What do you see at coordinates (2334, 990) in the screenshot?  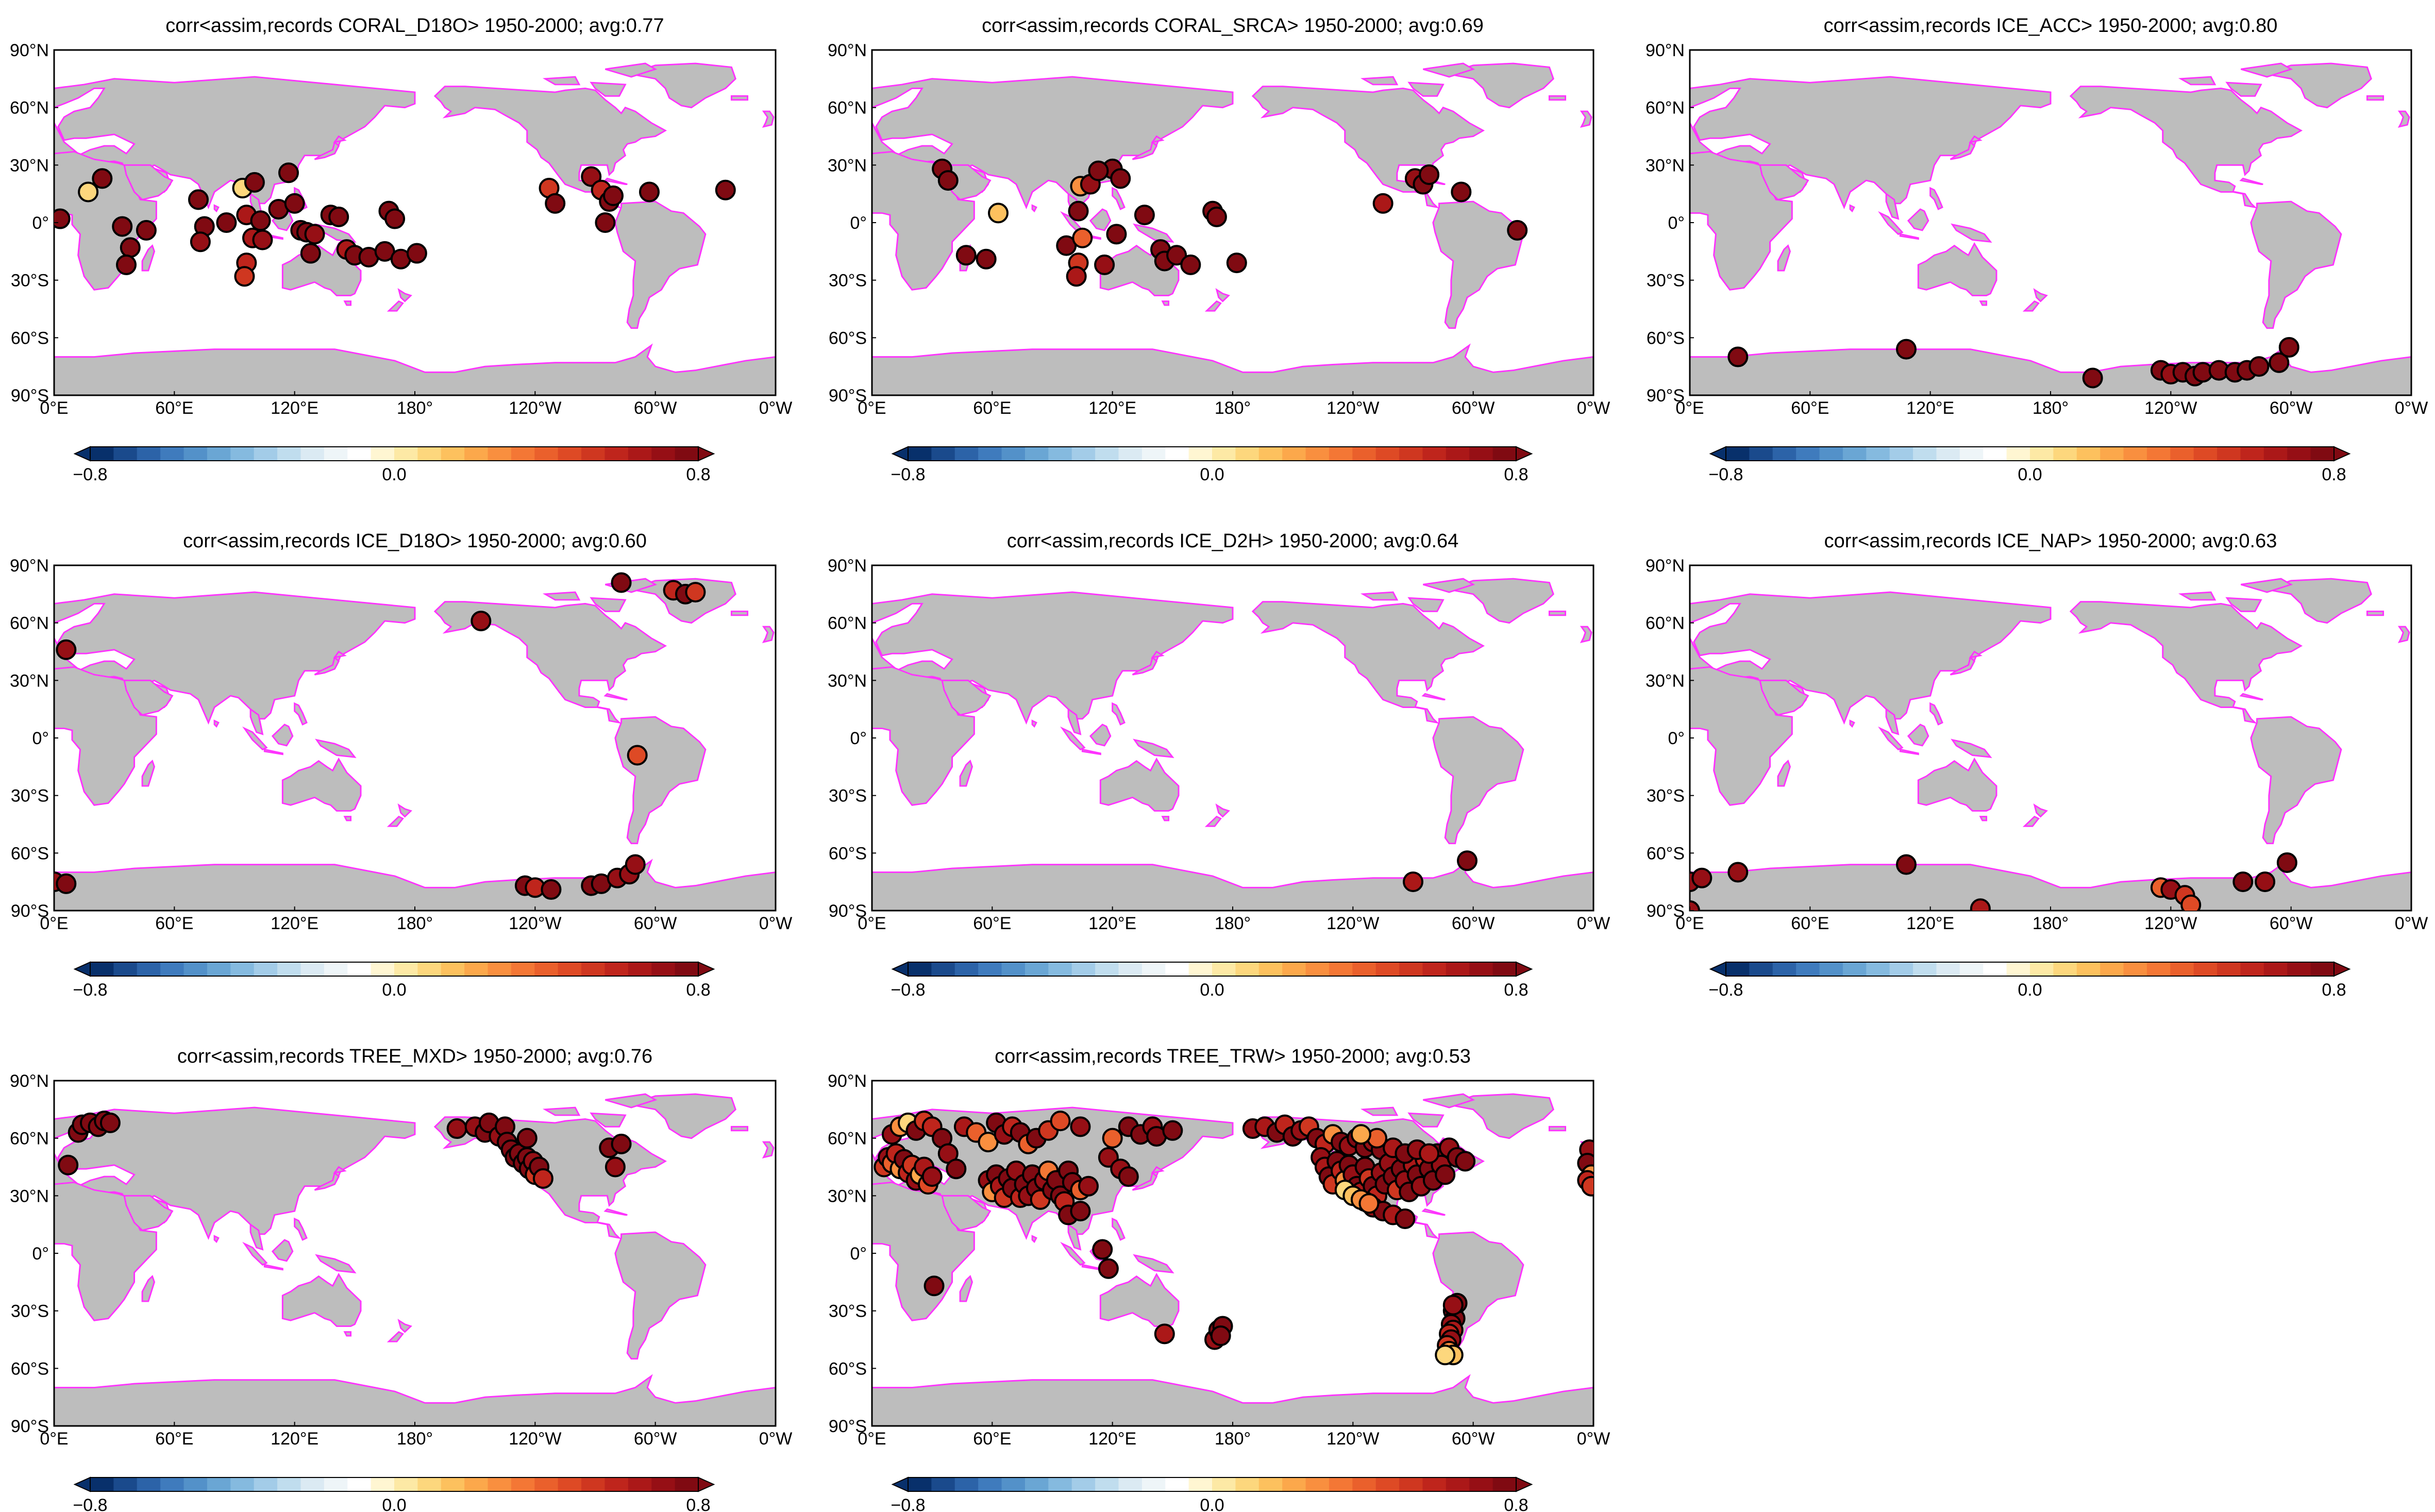 I see `colorbar-tick-label: 0.8` at bounding box center [2334, 990].